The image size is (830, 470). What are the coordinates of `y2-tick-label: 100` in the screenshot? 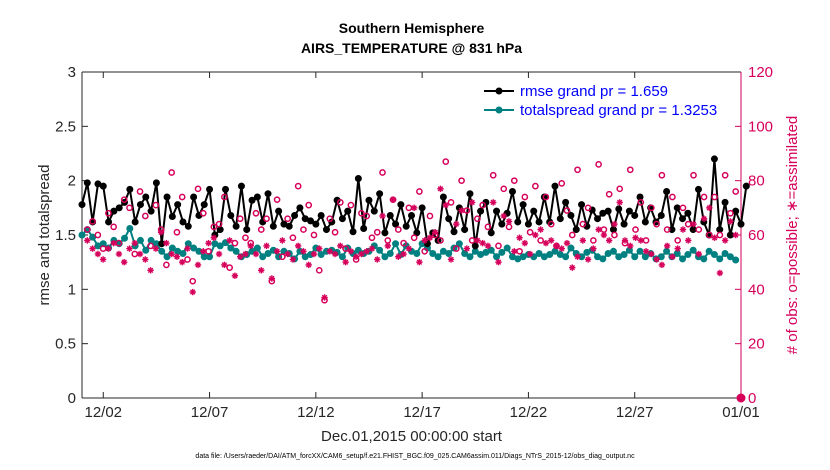 It's located at (760, 126).